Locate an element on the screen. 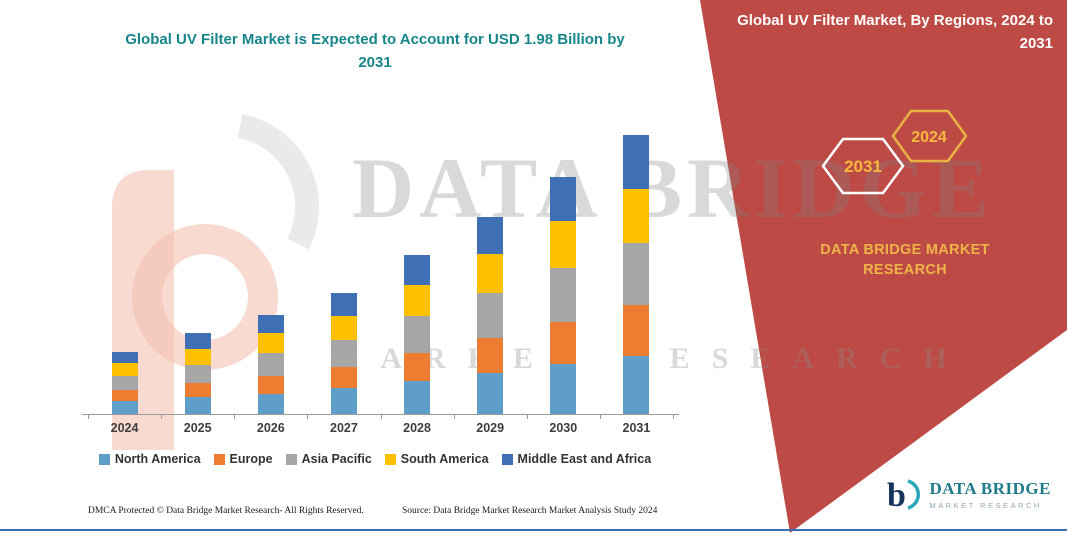  bar-column-2028 is located at coordinates (417, 335).